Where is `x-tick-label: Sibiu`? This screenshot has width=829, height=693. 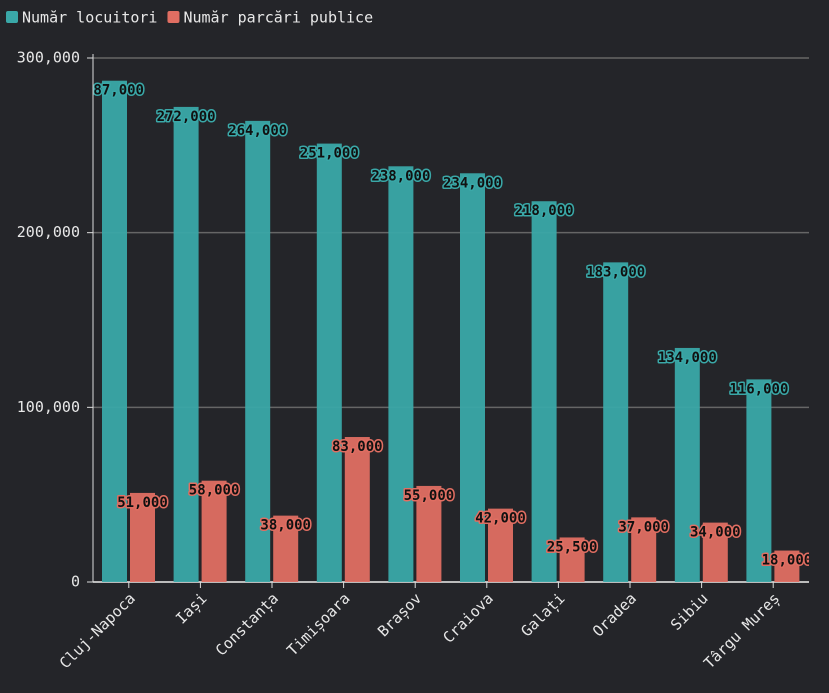 x-tick-label: Sibiu is located at coordinates (689, 611).